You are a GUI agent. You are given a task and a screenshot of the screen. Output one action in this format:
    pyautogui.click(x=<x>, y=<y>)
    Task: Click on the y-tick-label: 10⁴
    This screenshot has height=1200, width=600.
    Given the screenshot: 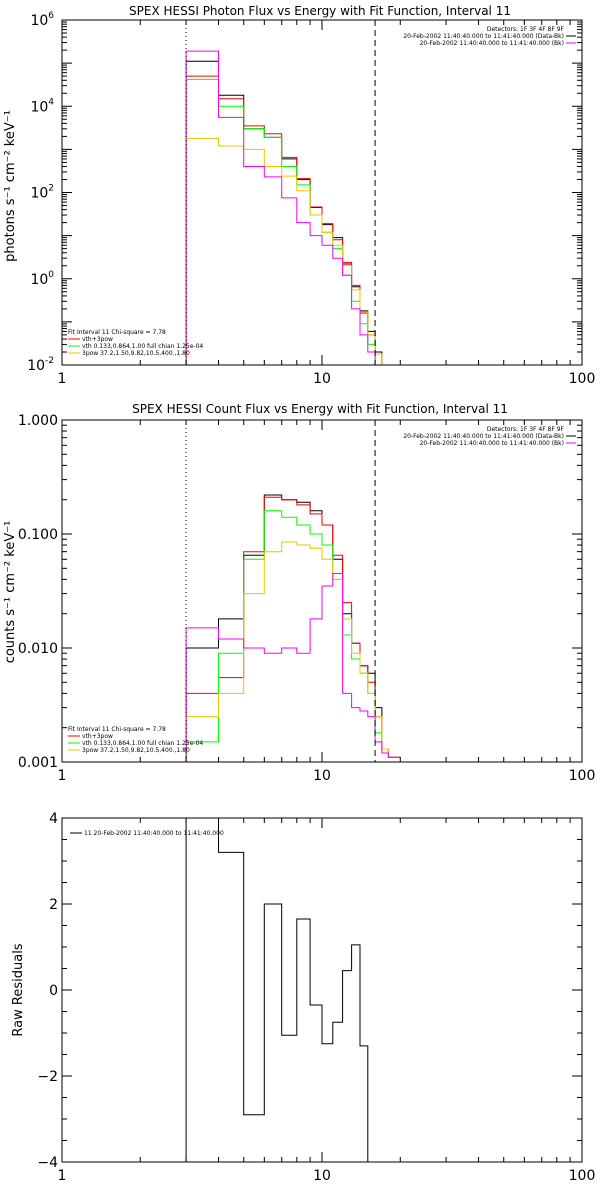 What is the action you would take?
    pyautogui.click(x=42, y=106)
    